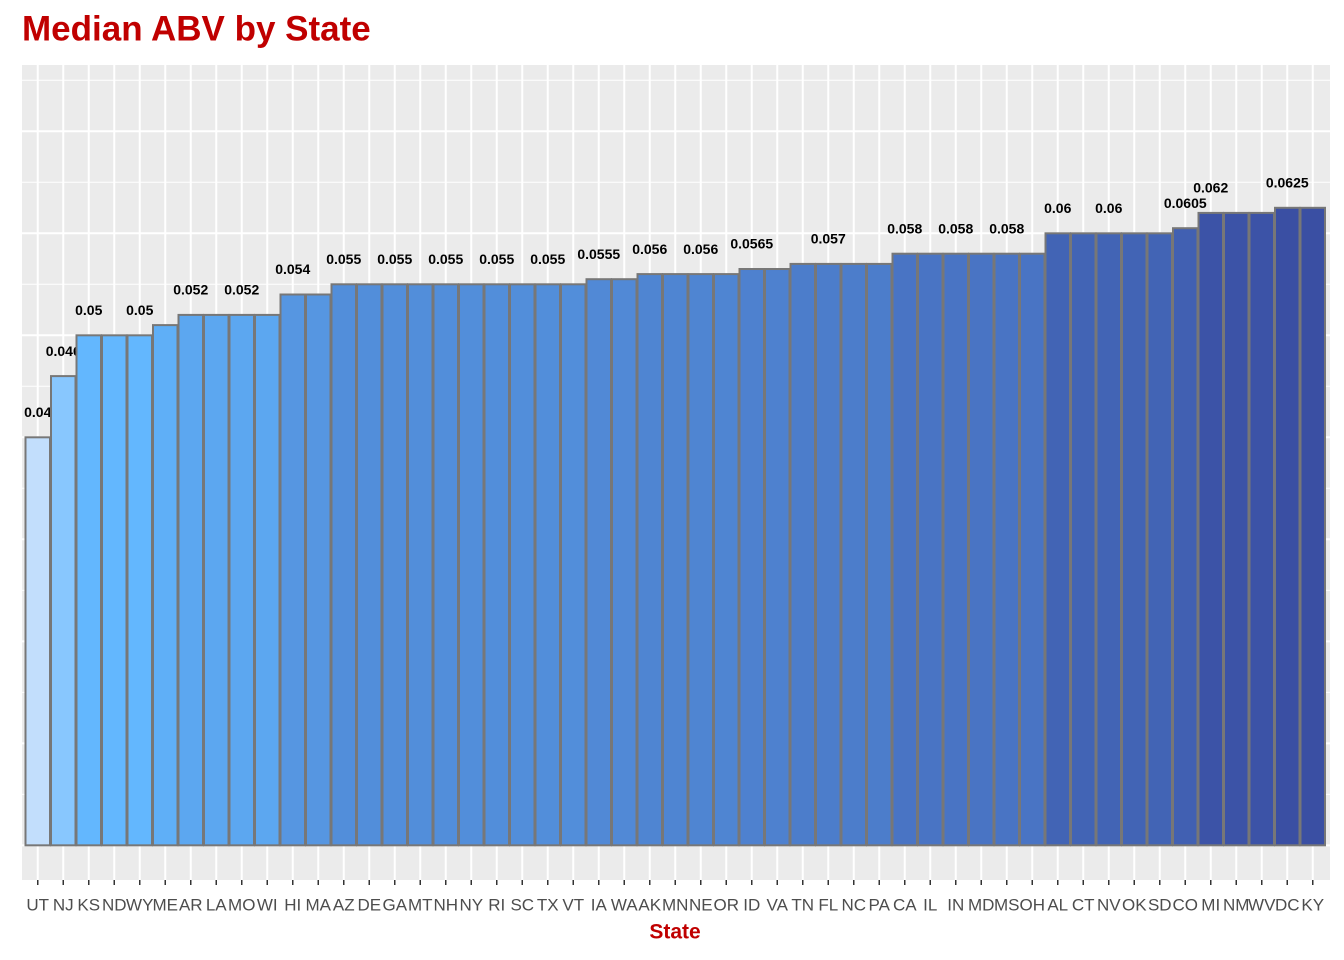 The width and height of the screenshot is (1344, 960). What do you see at coordinates (267, 904) in the screenshot?
I see `x-tick-label: WI` at bounding box center [267, 904].